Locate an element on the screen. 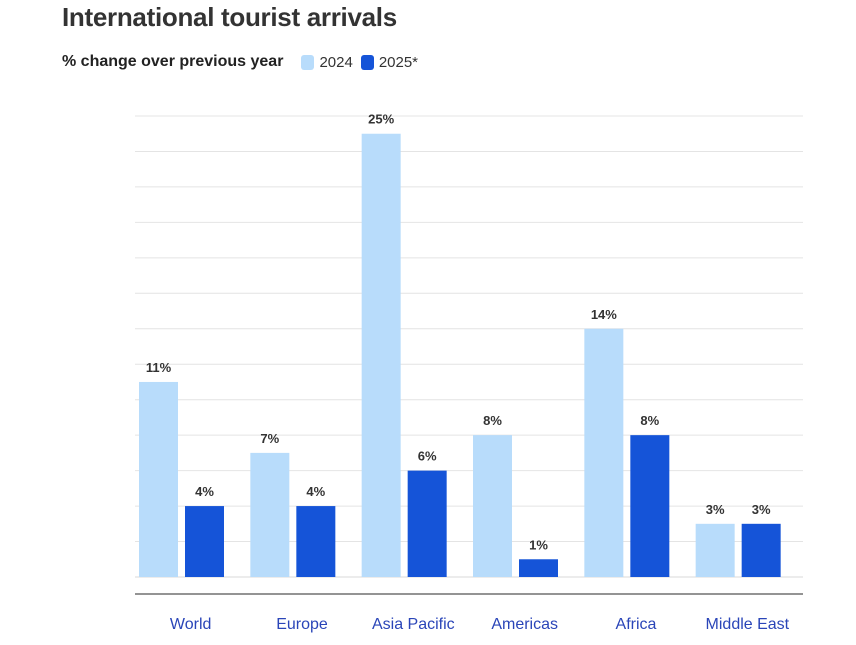 The width and height of the screenshot is (856, 645). chart-header: % change over previous year 2024 2025* is located at coordinates (244, 62).